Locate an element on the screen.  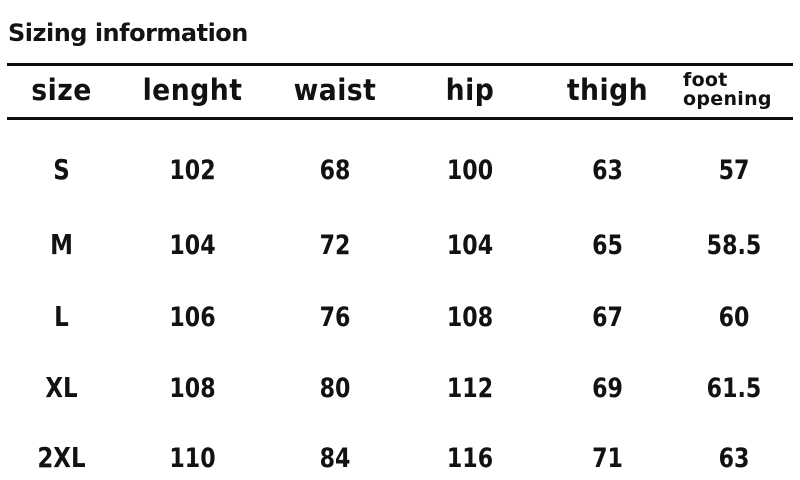
table-row-l: L 106 76 108 67 60 is located at coordinates (400, 317).